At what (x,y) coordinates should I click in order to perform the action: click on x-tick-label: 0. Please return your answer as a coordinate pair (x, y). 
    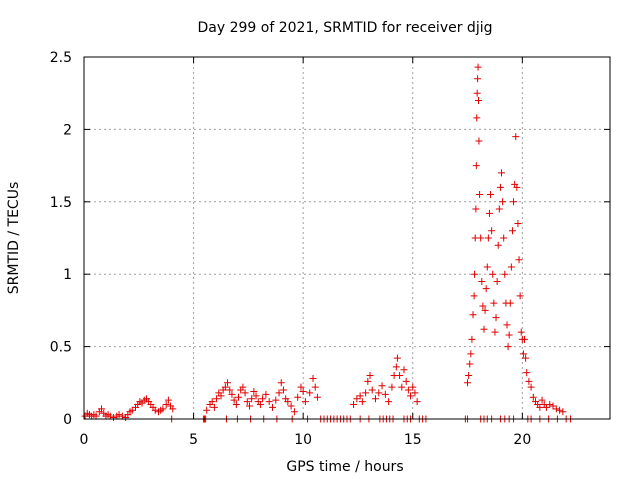
    Looking at the image, I should click on (84, 440).